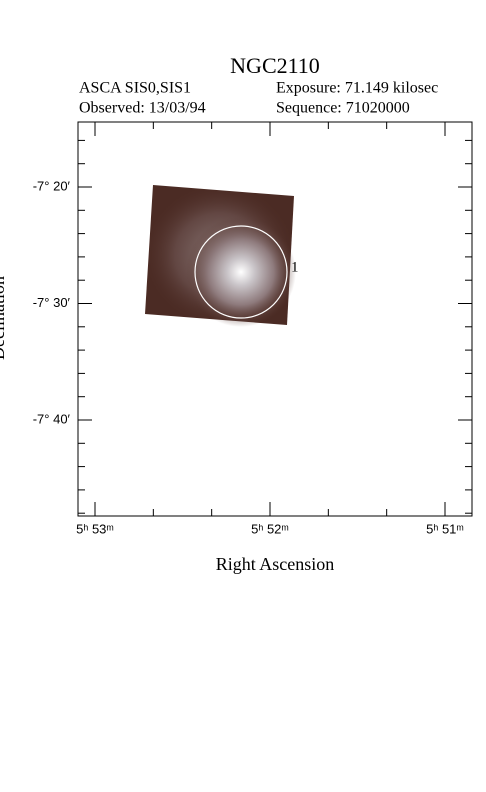 The height and width of the screenshot is (792, 486). Describe the element at coordinates (275, 65) in the screenshot. I see `title: NGC2110` at that location.